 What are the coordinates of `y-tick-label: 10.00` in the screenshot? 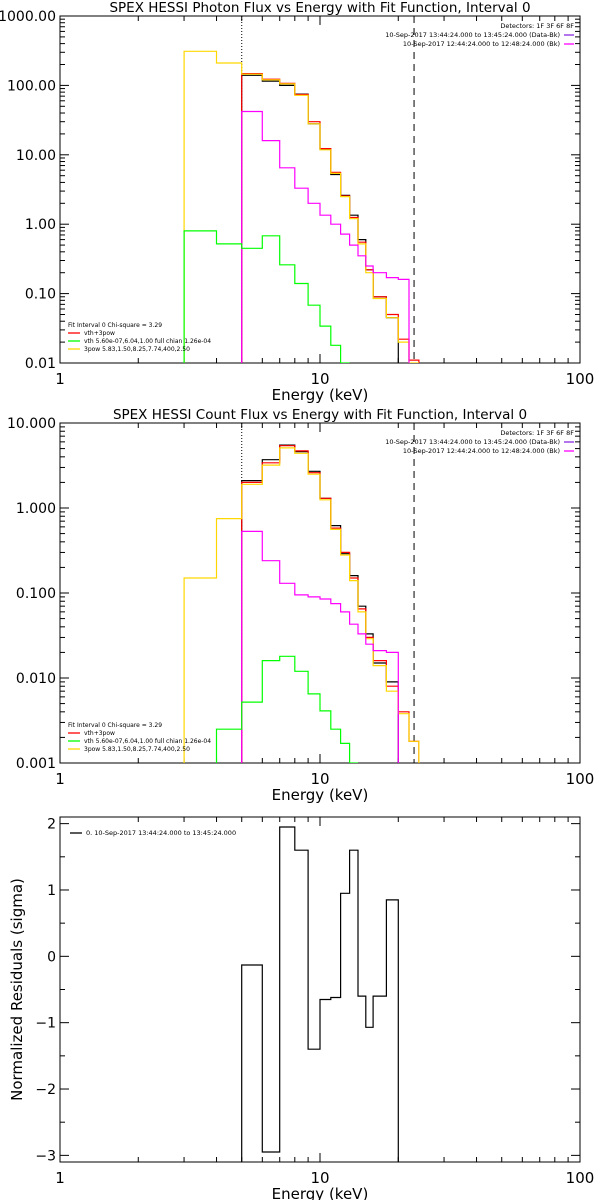 It's located at (36, 156).